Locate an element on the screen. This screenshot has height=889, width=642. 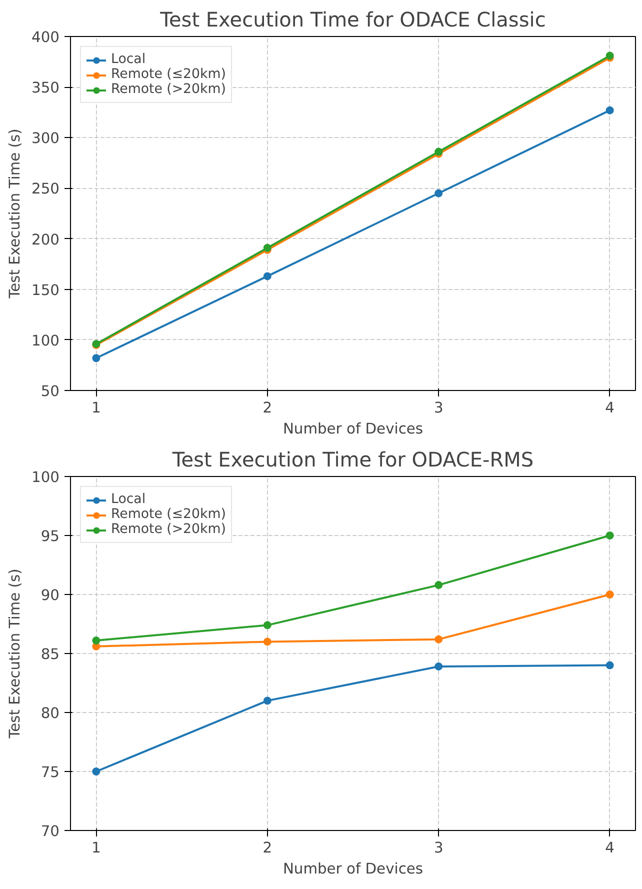
chart-title: Test Execution Time for ODACE Classic is located at coordinates (352, 20).